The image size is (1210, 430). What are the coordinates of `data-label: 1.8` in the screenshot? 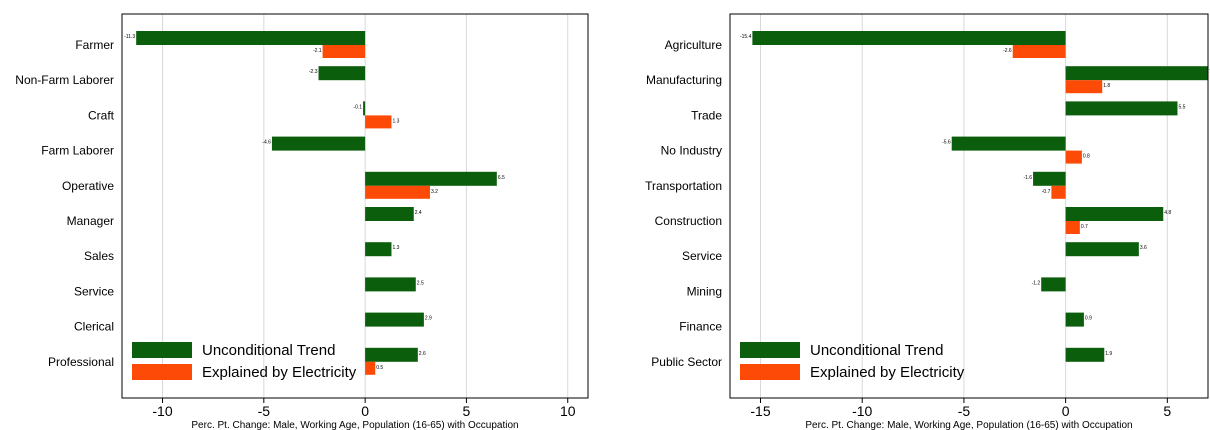 It's located at (1106, 86).